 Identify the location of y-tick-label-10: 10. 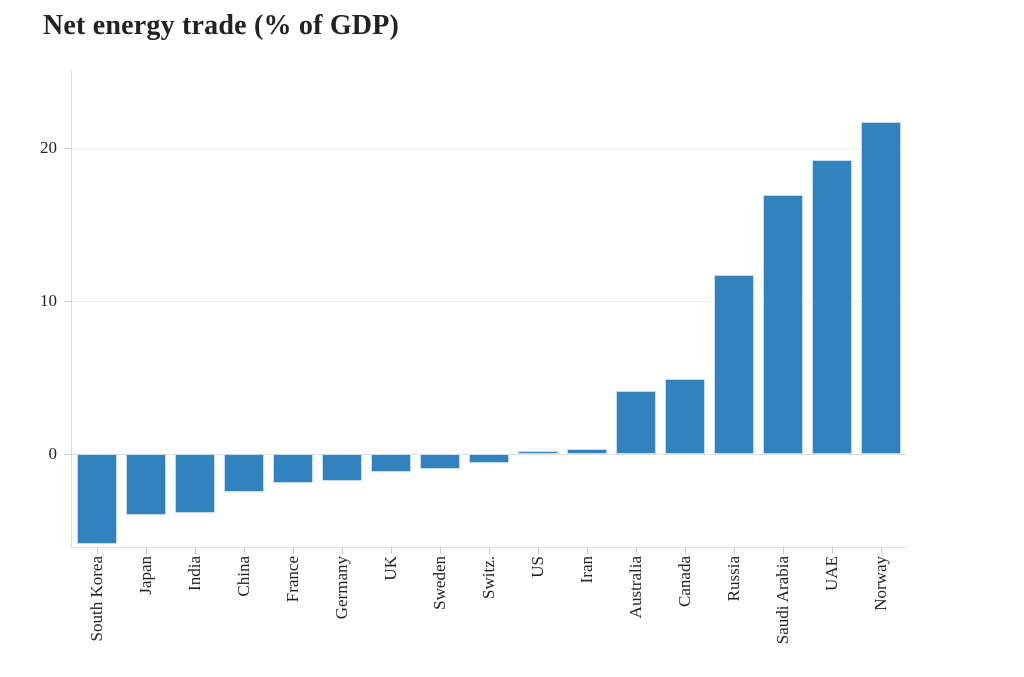
(48, 300).